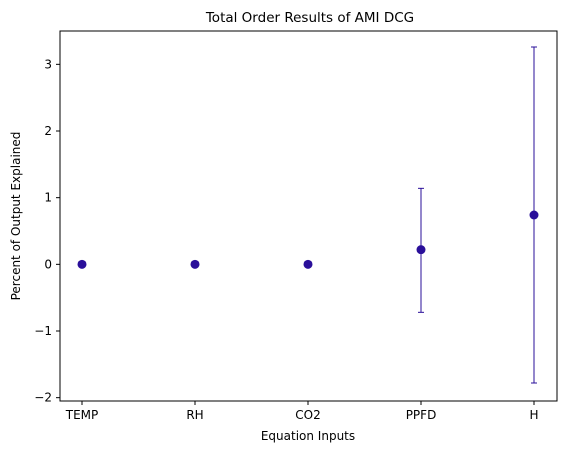 The height and width of the screenshot is (453, 565). Describe the element at coordinates (421, 415) in the screenshot. I see `x-tick-label: PPFD` at that location.